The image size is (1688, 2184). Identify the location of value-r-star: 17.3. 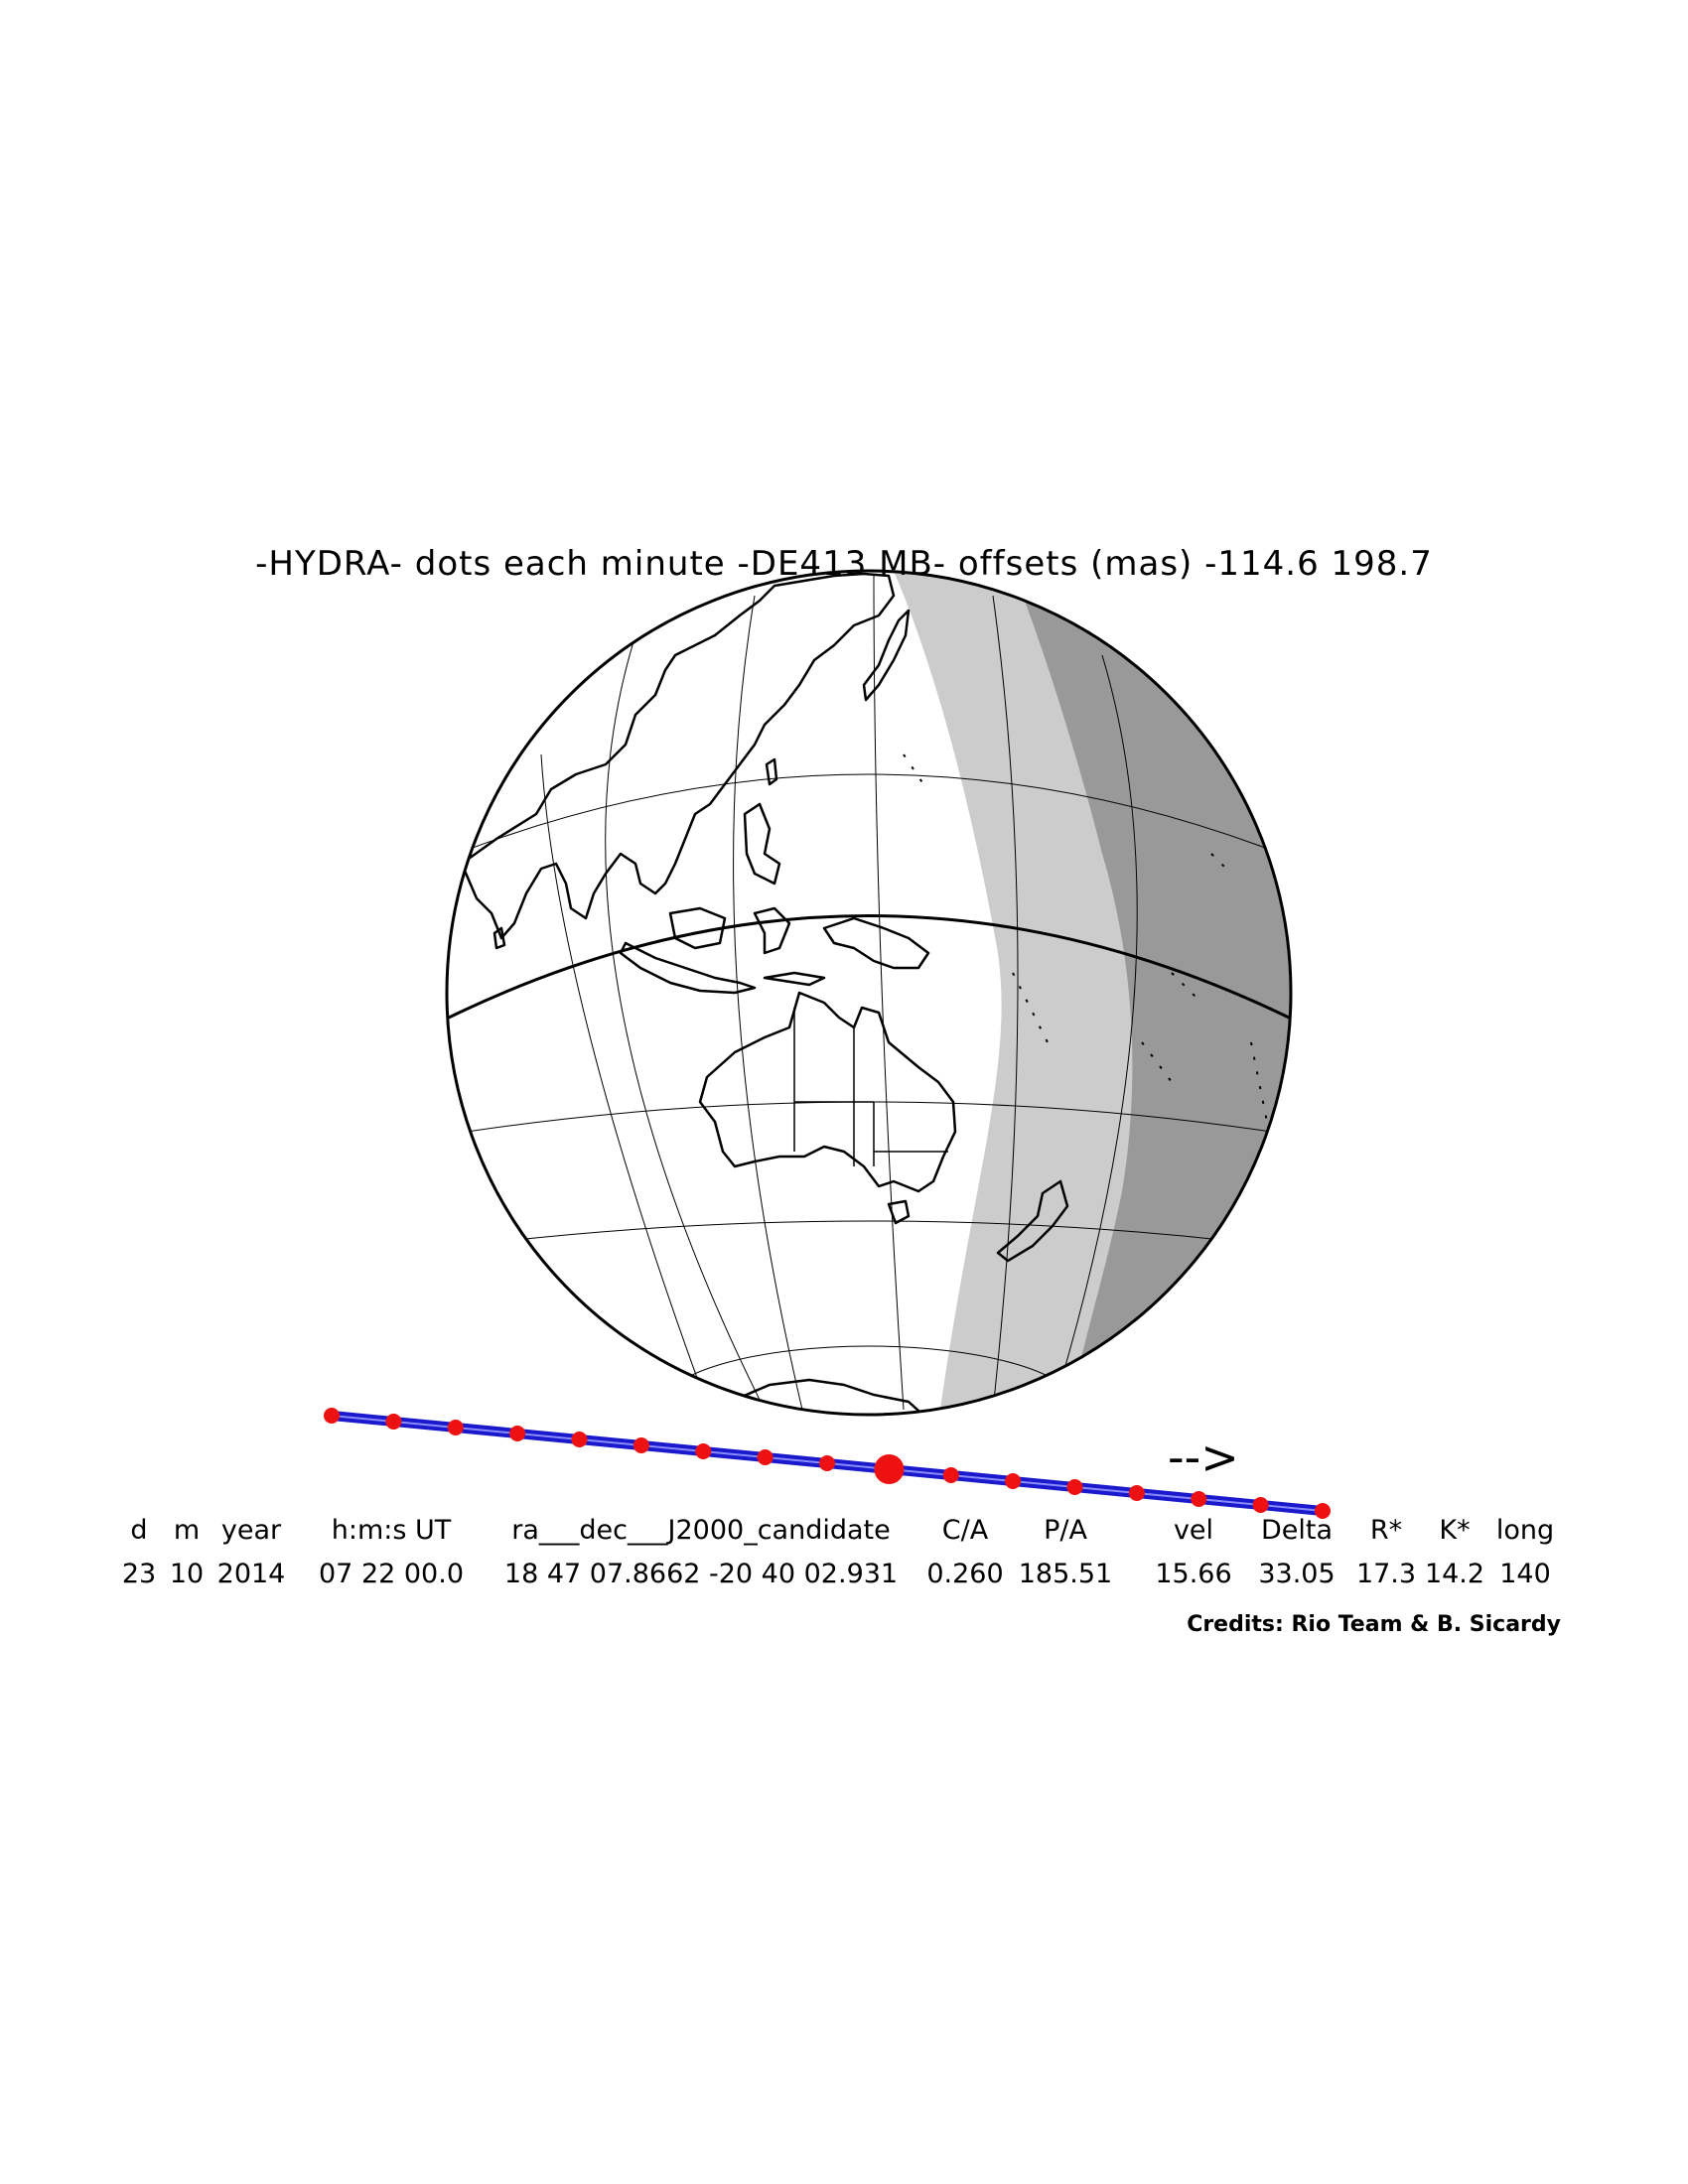
(1386, 1574).